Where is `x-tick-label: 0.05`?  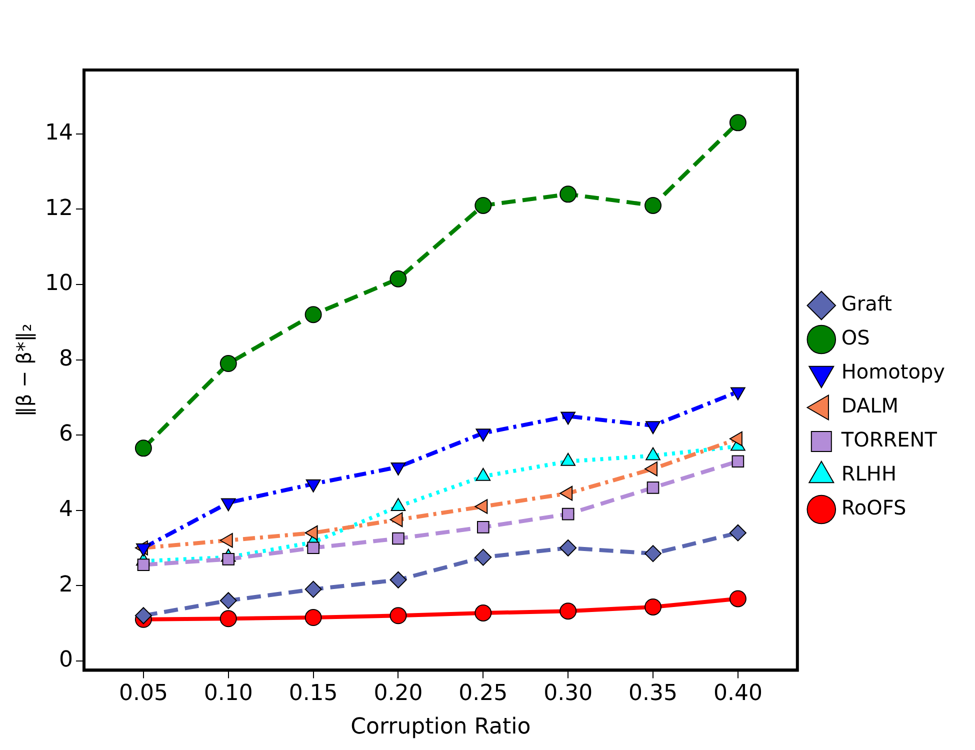 x-tick-label: 0.05 is located at coordinates (143, 693).